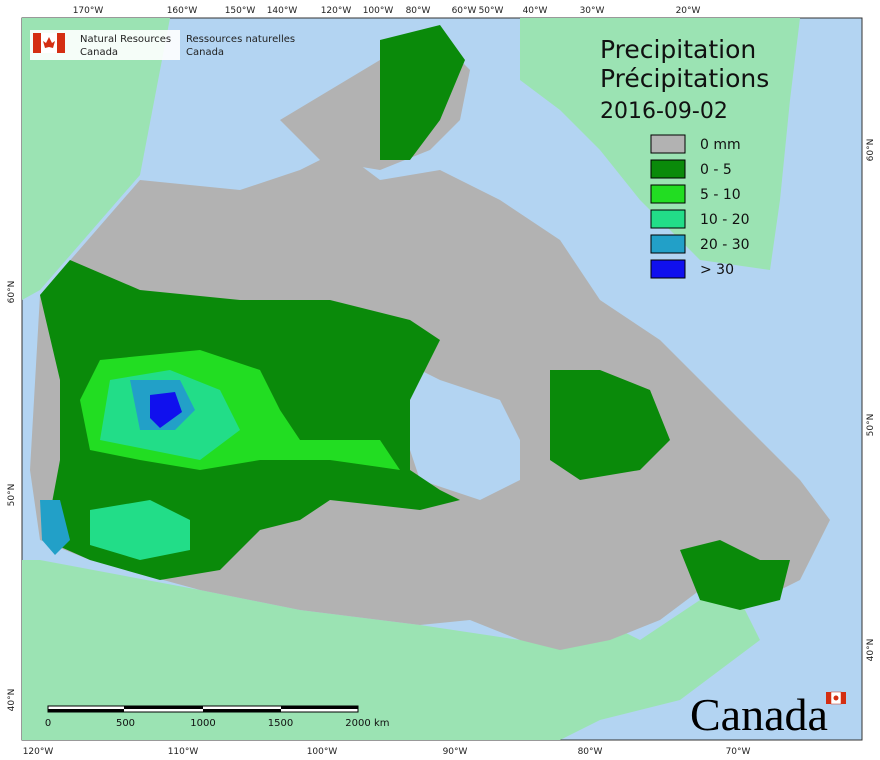 Image resolution: width=880 pixels, height=760 pixels. What do you see at coordinates (735, 575) in the screenshot?
I see `precip-0-5-maritimes` at bounding box center [735, 575].